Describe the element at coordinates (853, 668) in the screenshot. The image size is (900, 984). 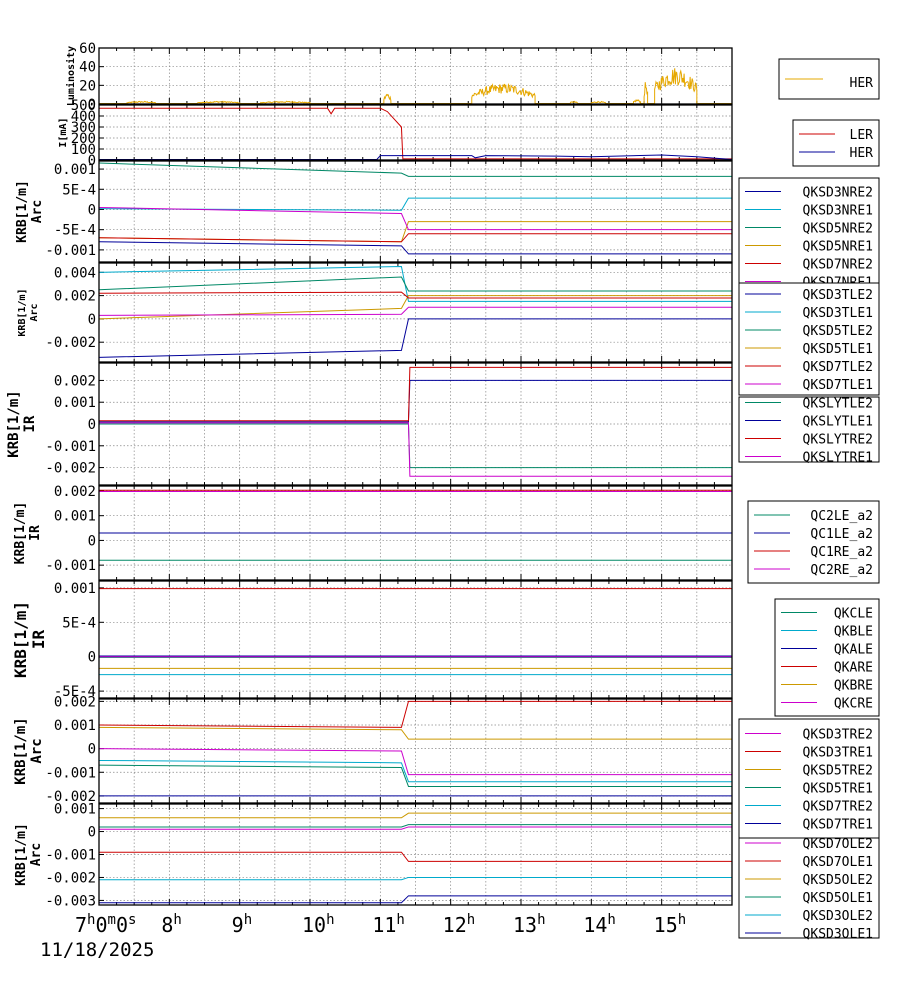
I see `legend-label: QKARE` at that location.